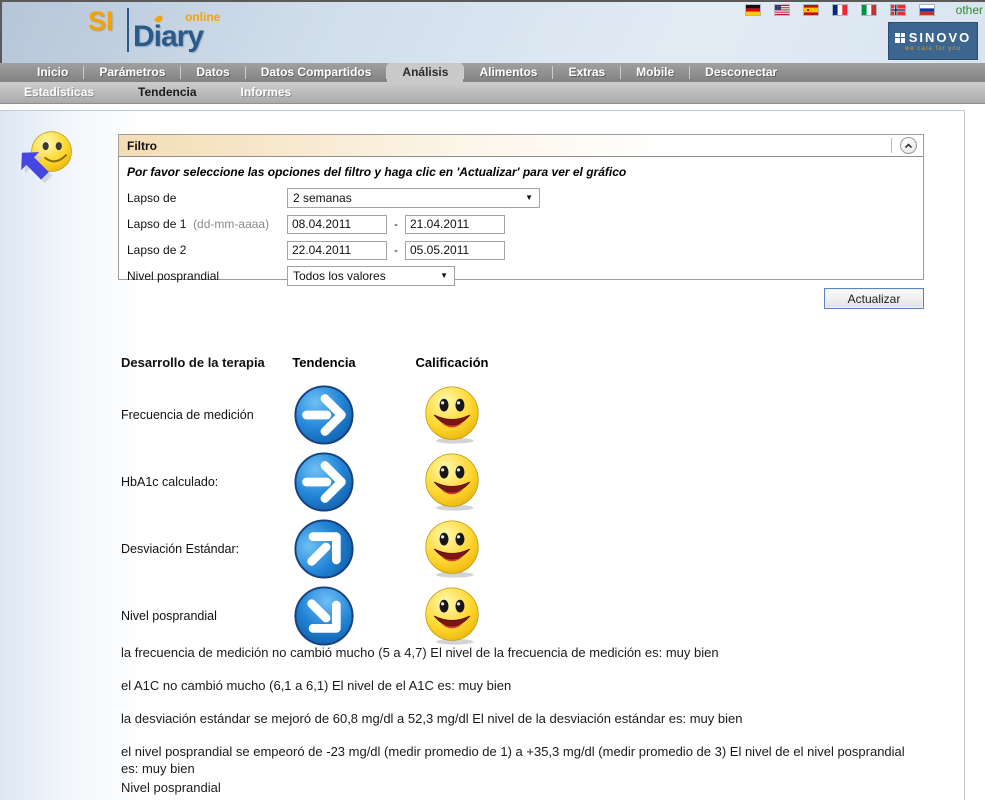 The image size is (985, 800). I want to click on tab-desconectar: Desconectar, so click(741, 72).